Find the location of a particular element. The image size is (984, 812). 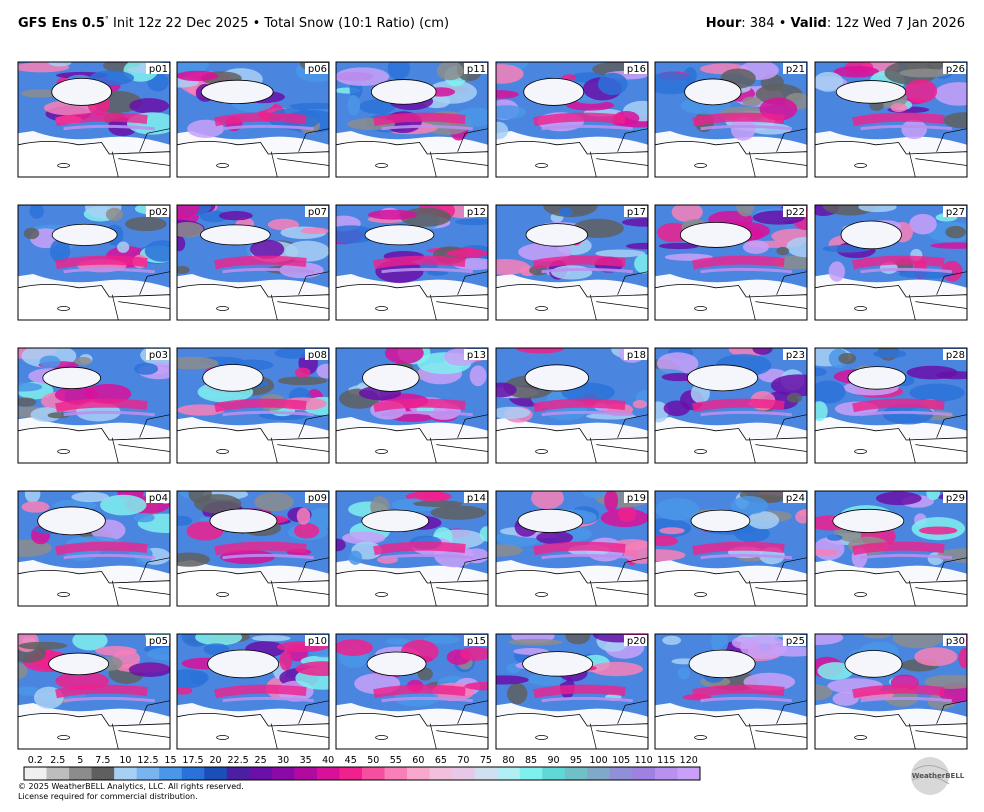

member-label: p04 is located at coordinates (158, 498).